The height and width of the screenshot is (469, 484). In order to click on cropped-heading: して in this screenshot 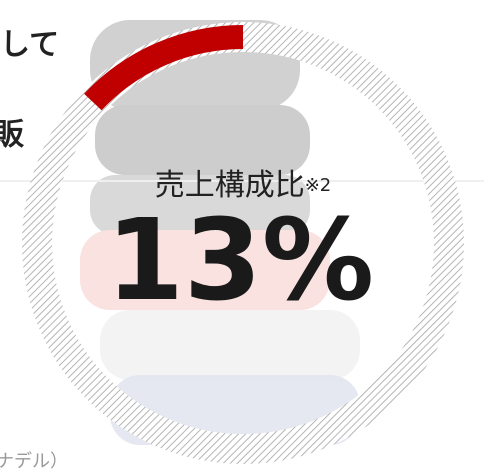, I will do `click(29, 45)`.